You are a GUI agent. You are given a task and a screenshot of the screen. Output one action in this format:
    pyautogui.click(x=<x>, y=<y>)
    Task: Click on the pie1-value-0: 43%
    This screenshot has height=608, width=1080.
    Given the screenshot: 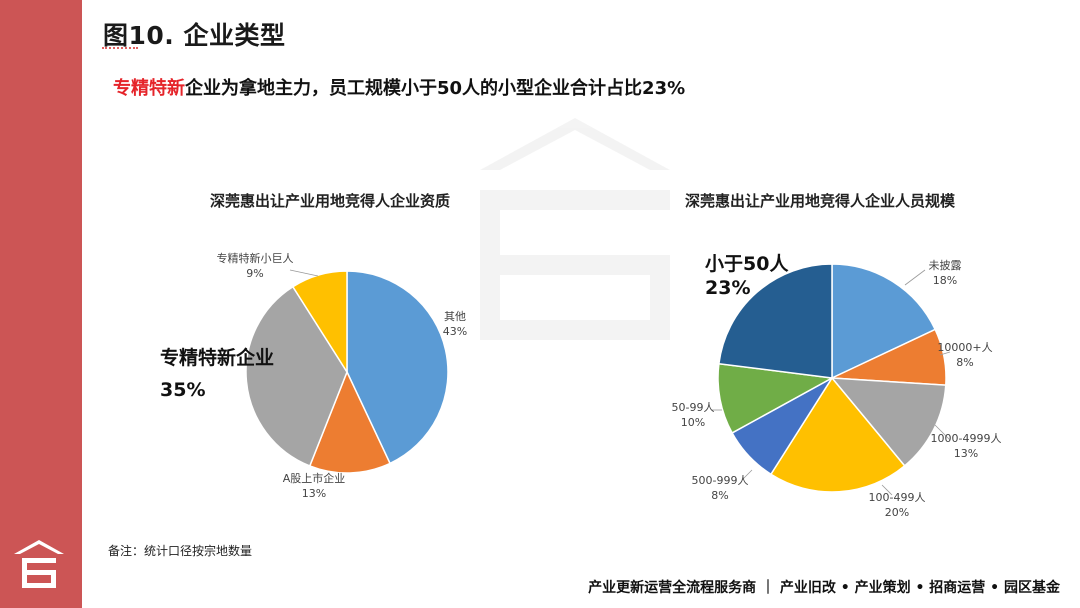 What is the action you would take?
    pyautogui.click(x=455, y=331)
    